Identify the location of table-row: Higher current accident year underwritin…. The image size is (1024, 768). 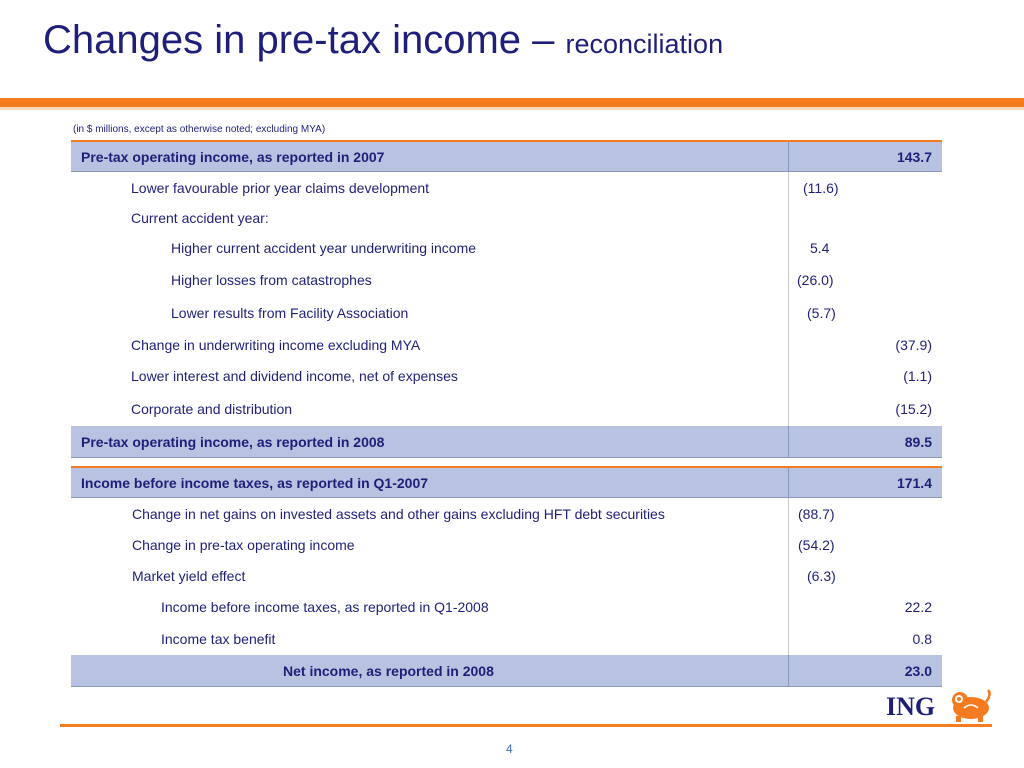
(506, 247).